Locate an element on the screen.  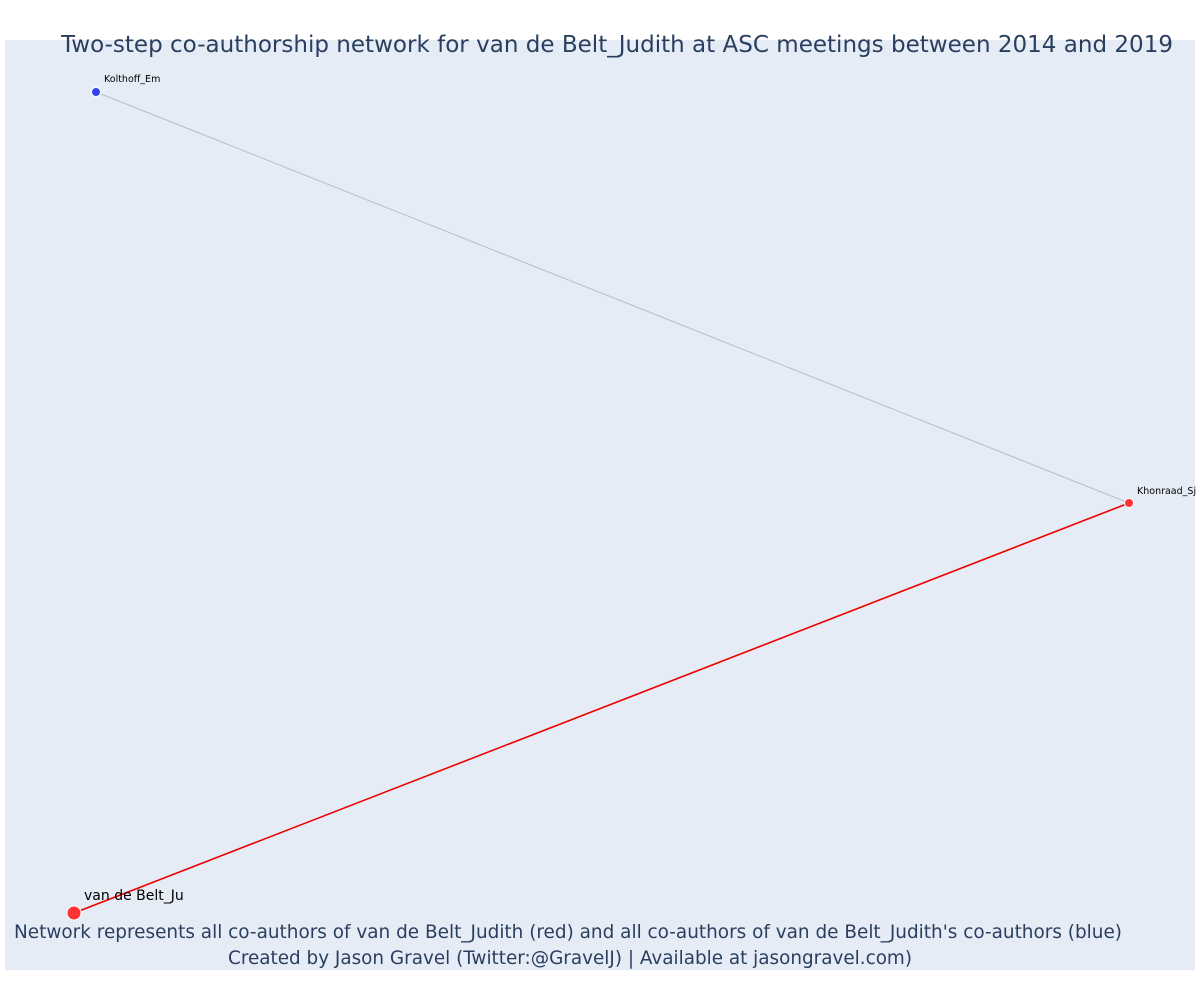
node-khonraad is located at coordinates (1129, 503).